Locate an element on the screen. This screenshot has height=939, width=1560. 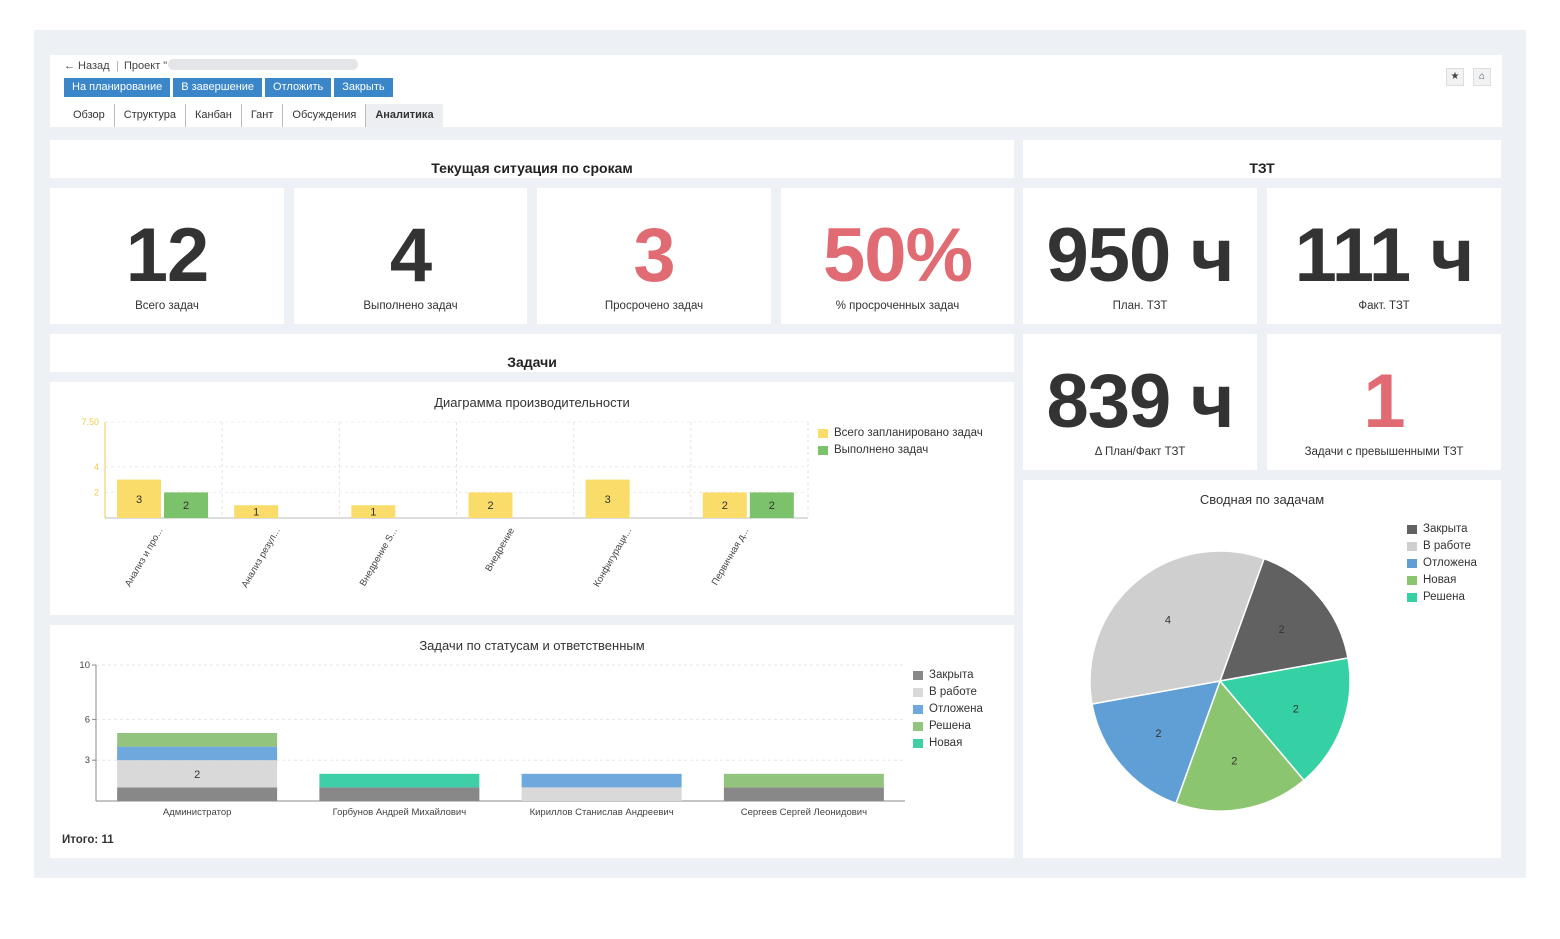
y-tick-label: 6 is located at coordinates (87, 719).